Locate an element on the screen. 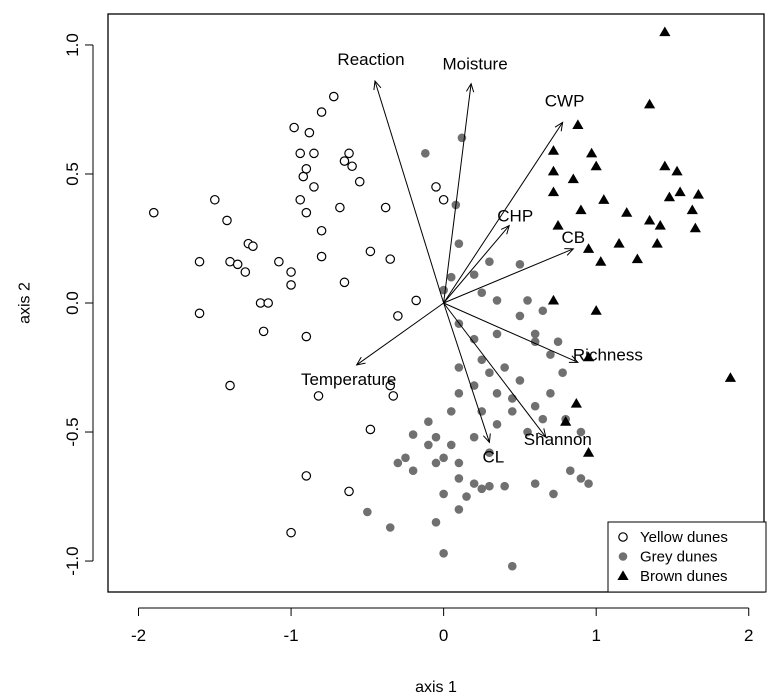 The height and width of the screenshot is (696, 768). vector-label: CWP is located at coordinates (565, 100).